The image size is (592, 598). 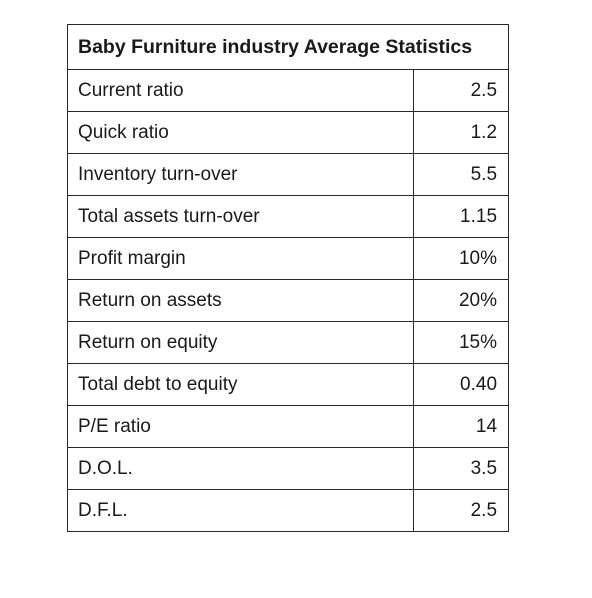 What do you see at coordinates (240, 90) in the screenshot?
I see `row-label: Current ratio` at bounding box center [240, 90].